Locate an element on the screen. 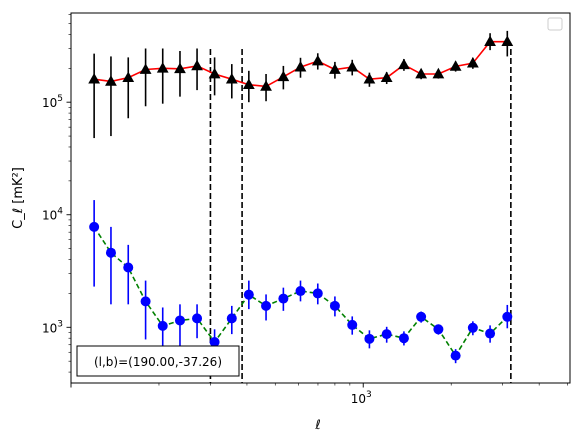  annotation-text: (l,b)=(190.00,-37.26) is located at coordinates (158, 362).